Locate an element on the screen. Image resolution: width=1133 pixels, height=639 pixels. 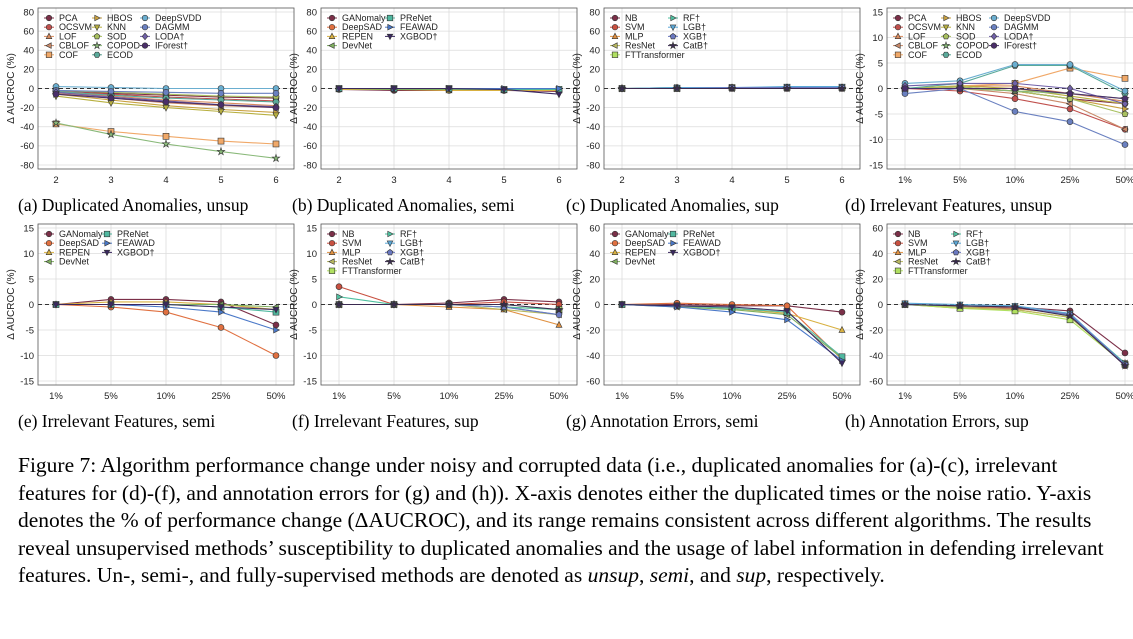
y-tick-label: -40 is located at coordinates (27, 127).